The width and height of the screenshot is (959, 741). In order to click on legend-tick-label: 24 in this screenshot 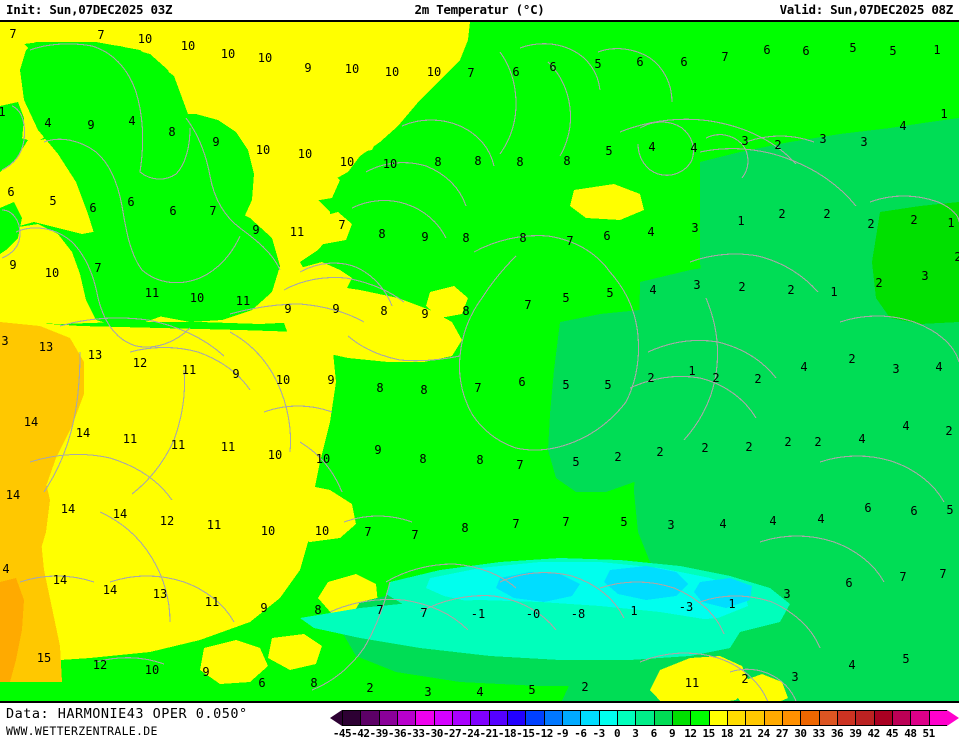, I will do `click(764, 733)`.